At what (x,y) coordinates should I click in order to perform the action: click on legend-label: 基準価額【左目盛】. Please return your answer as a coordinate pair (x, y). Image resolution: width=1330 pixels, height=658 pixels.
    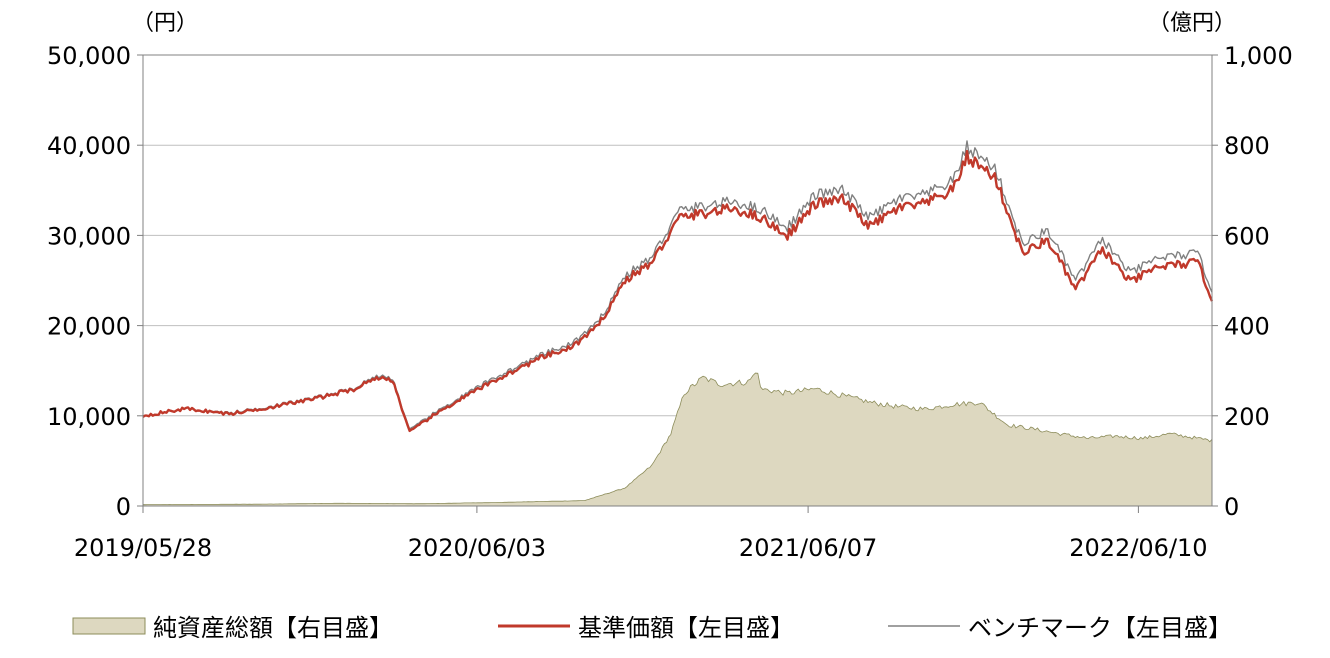
    Looking at the image, I should click on (686, 628).